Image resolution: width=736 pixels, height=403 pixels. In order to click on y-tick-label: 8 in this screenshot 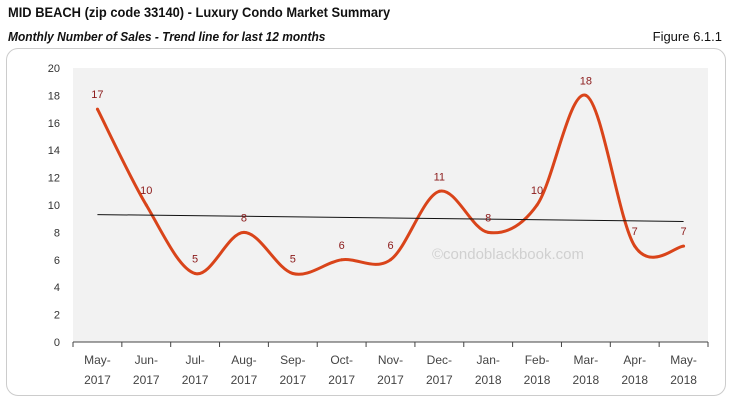, I will do `click(57, 233)`.